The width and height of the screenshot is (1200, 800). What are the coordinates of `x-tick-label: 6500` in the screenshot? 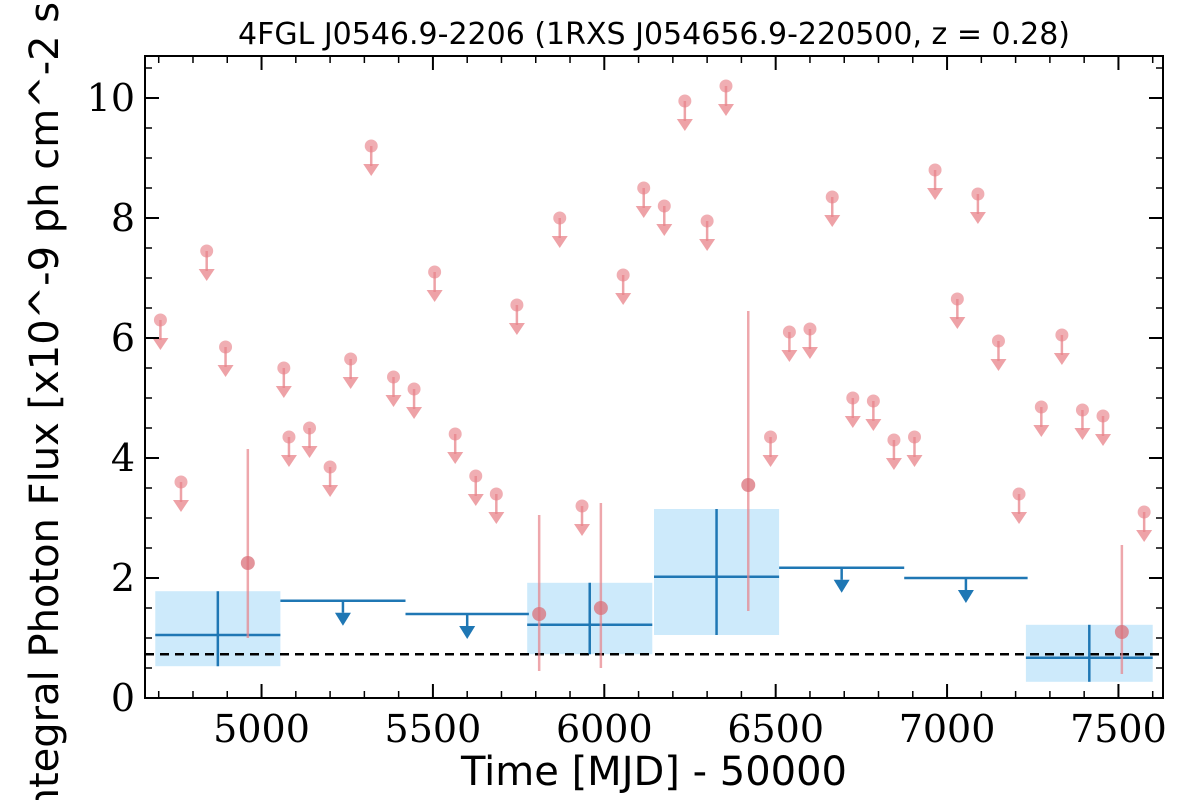 It's located at (775, 729).